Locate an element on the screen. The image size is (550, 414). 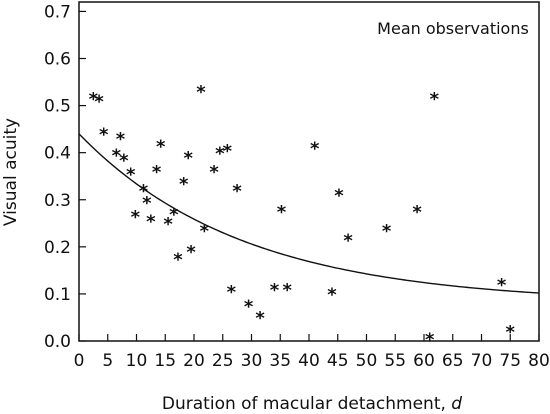
x-axis: 0 5 10 15 20 25 30 35 40 45 50 55 60 65 70 75 80 is located at coordinates (312, 352).